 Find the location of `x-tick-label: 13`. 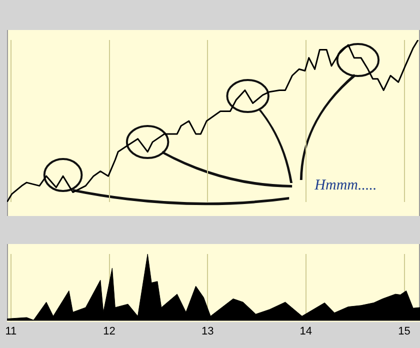

x-tick-label: 13 is located at coordinates (207, 331).